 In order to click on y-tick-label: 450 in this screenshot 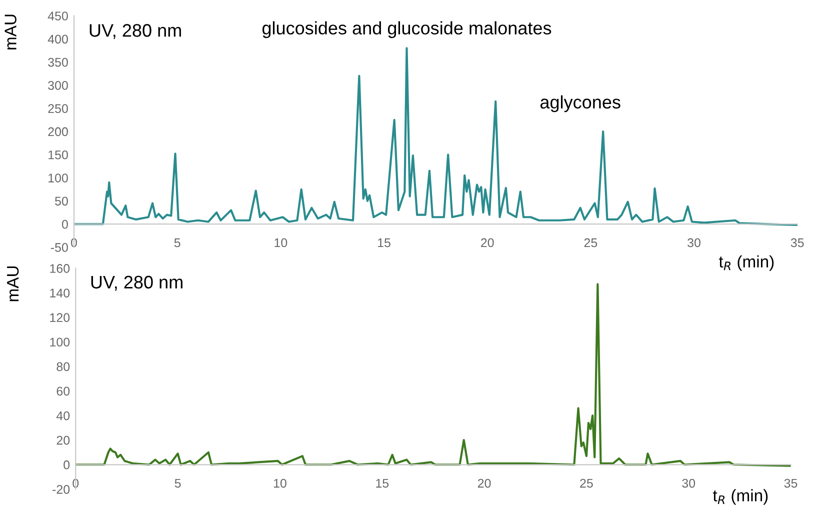, I will do `click(58, 16)`.